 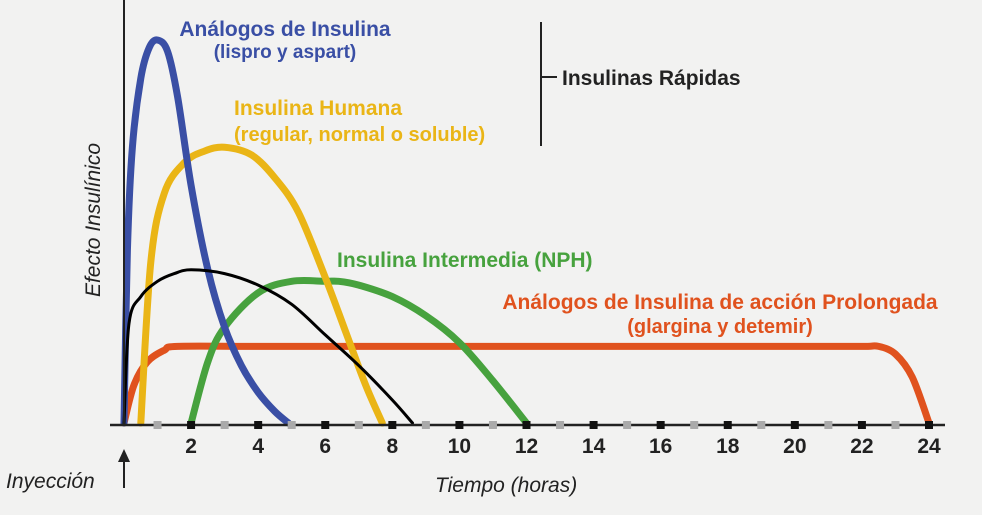 I want to click on series-line-anotacion, so click(x=268, y=346).